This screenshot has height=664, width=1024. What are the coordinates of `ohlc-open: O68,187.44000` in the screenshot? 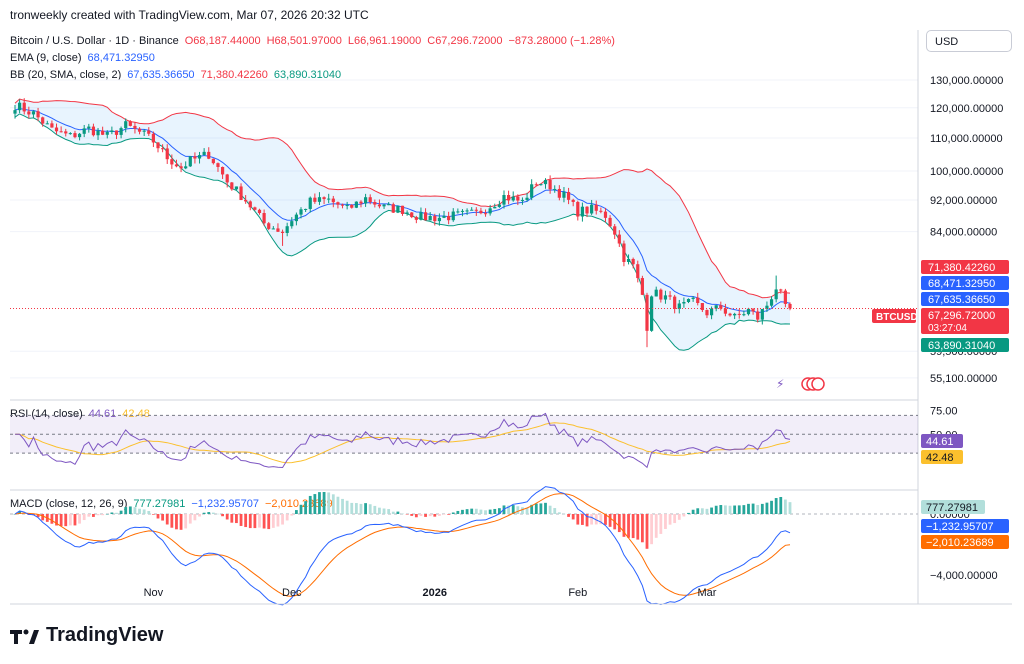 It's located at (222, 41).